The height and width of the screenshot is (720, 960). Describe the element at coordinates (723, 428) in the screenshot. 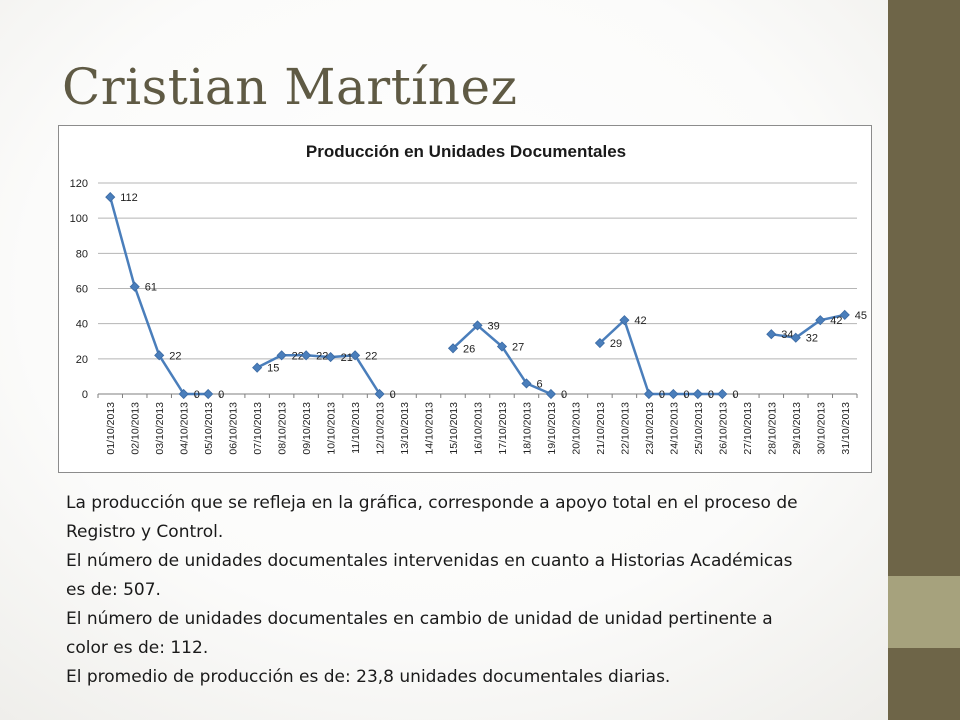

I see `x-tick-label: 26/10/2013` at that location.